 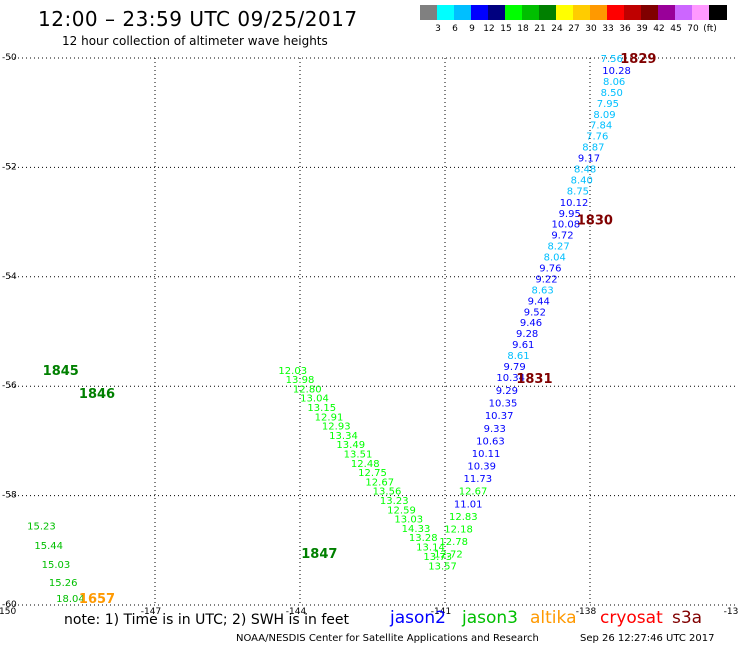 What do you see at coordinates (555, 258) in the screenshot?
I see `wave-height-value: 8.04` at bounding box center [555, 258].